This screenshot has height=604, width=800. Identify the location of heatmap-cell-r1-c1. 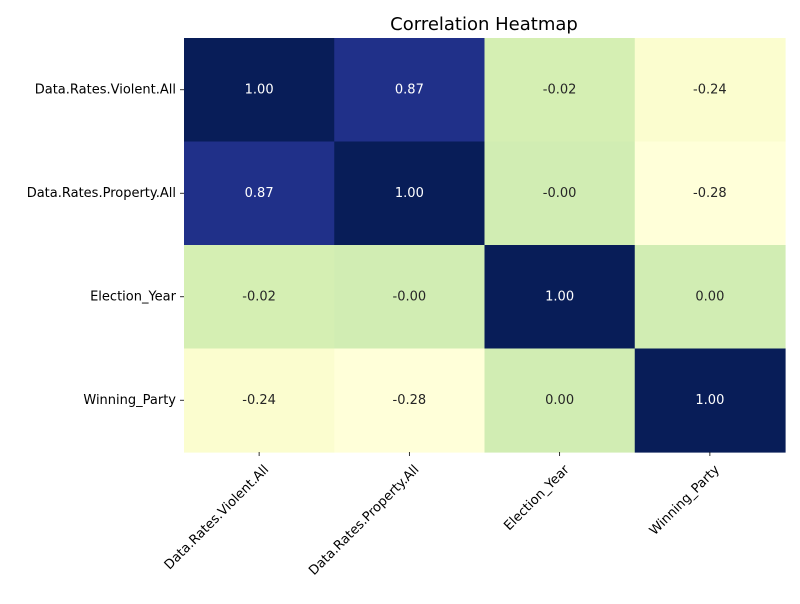
(410, 193).